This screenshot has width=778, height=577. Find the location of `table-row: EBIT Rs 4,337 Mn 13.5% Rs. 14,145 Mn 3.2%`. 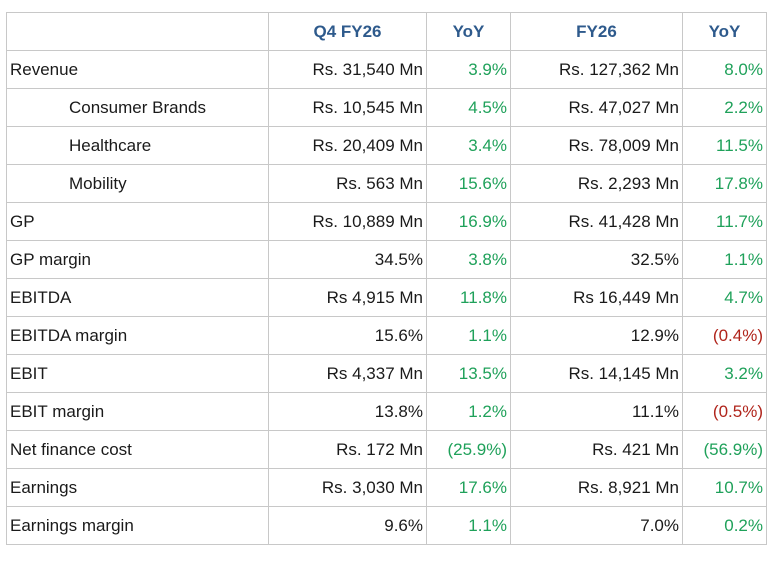

table-row: EBIT Rs 4,337 Mn 13.5% Rs. 14,145 Mn 3.2% is located at coordinates (386, 373).